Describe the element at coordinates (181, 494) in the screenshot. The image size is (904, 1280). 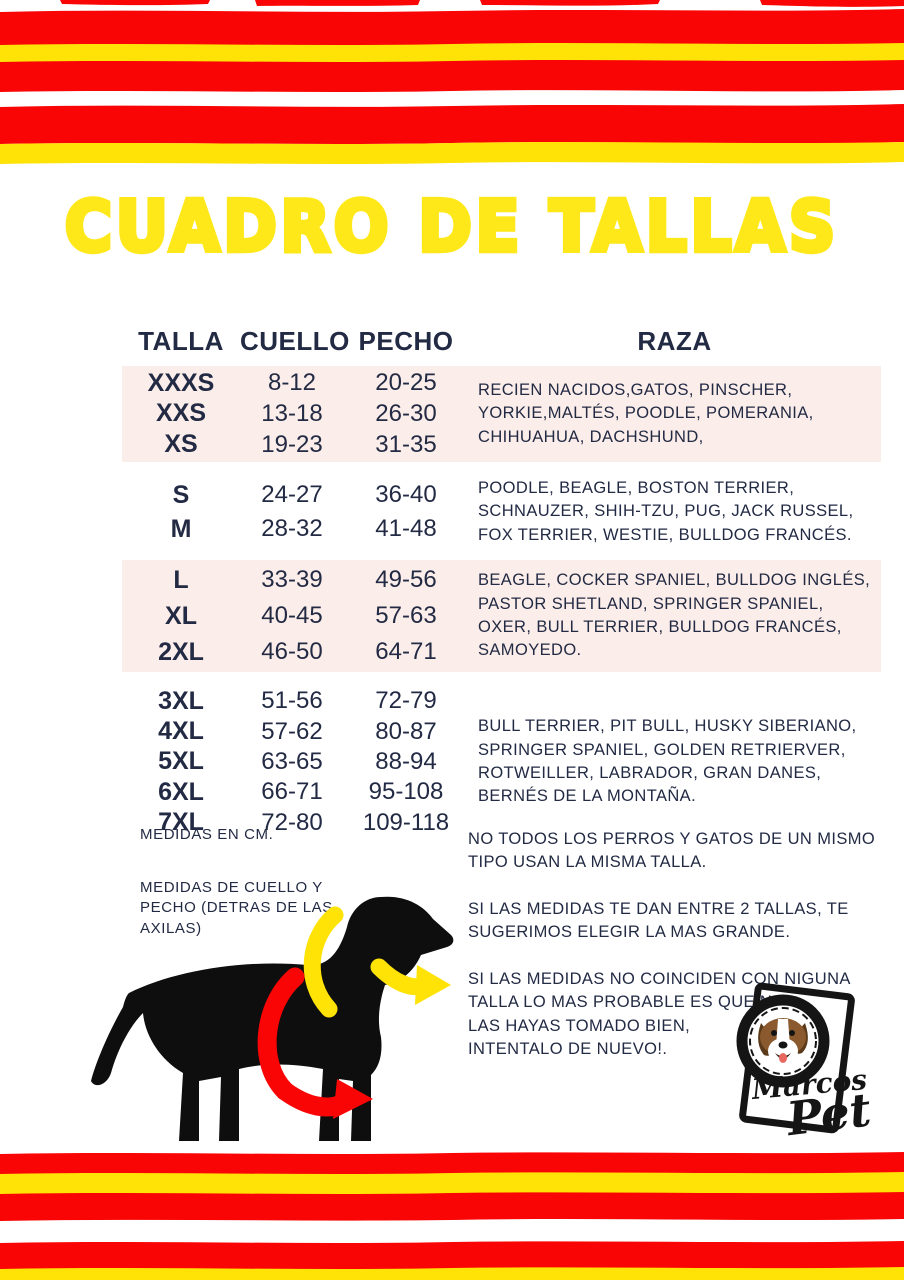
I see `size-label: S` at that location.